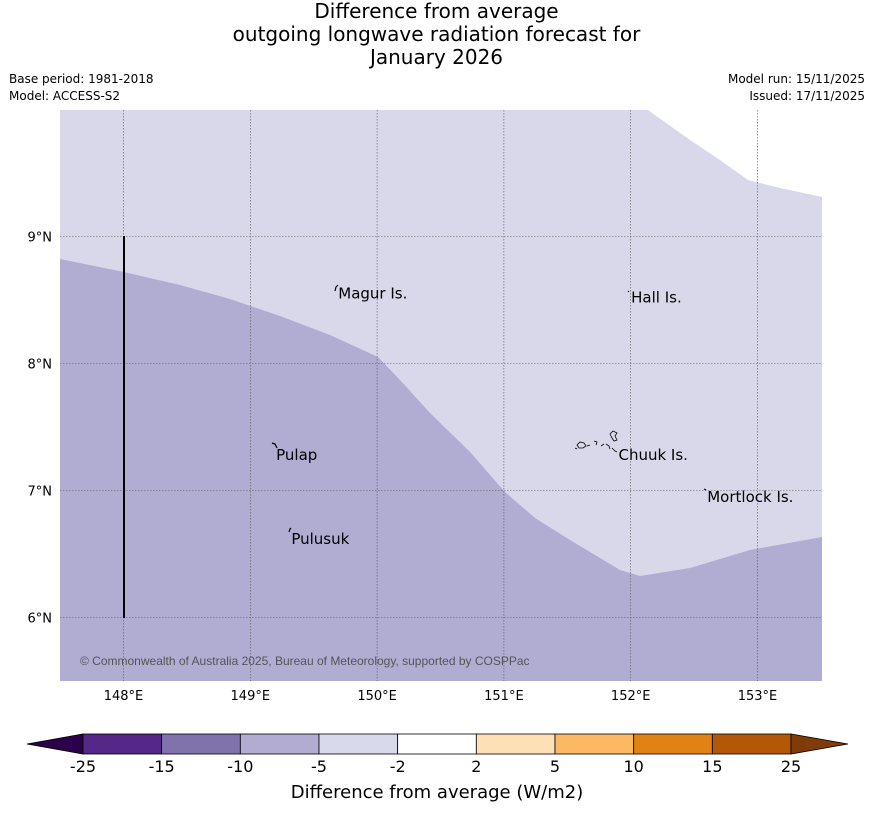 The width and height of the screenshot is (873, 816). What do you see at coordinates (162, 766) in the screenshot?
I see `colorbar-tick-label: -15` at bounding box center [162, 766].